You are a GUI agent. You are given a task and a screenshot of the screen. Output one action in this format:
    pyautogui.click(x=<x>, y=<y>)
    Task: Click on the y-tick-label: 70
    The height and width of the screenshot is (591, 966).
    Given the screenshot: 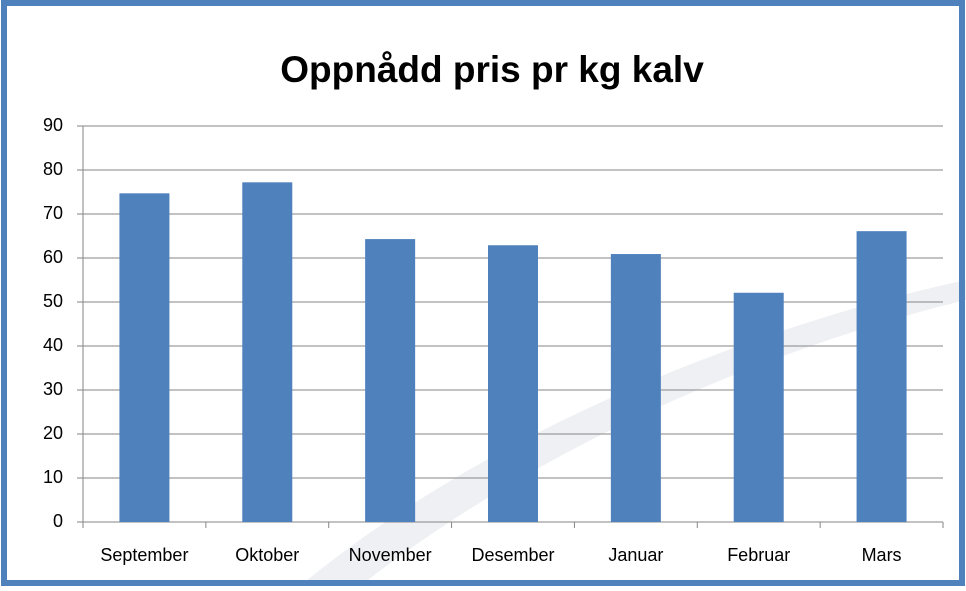 What is the action you would take?
    pyautogui.click(x=53, y=213)
    